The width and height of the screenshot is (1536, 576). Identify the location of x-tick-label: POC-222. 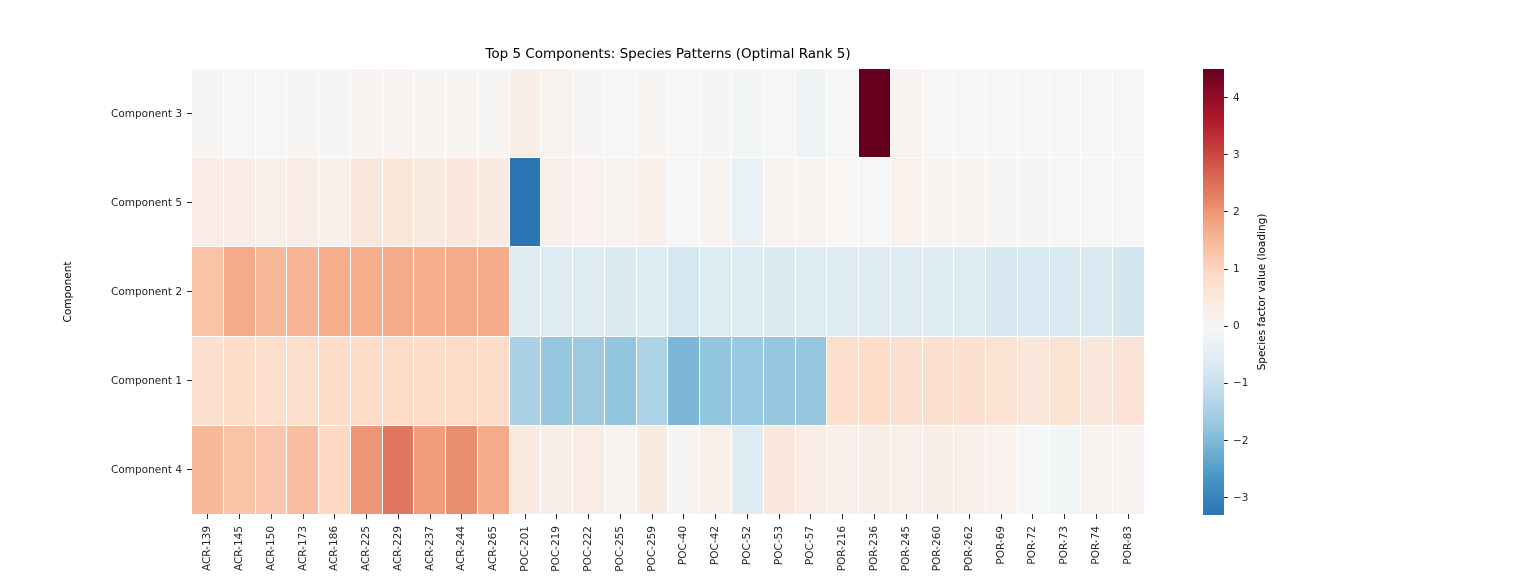
(588, 549).